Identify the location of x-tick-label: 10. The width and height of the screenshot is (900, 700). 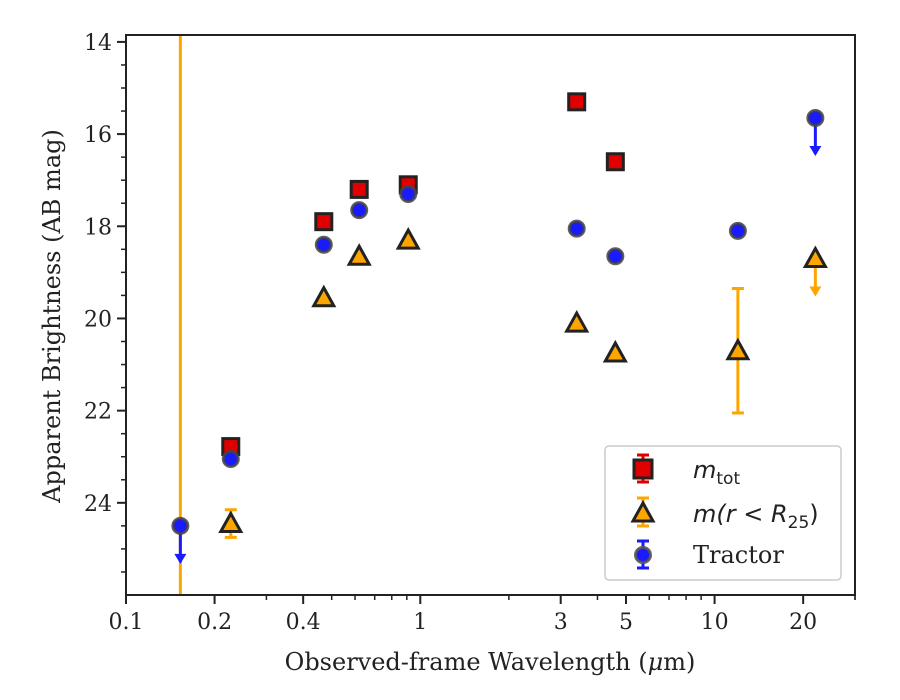
(715, 622).